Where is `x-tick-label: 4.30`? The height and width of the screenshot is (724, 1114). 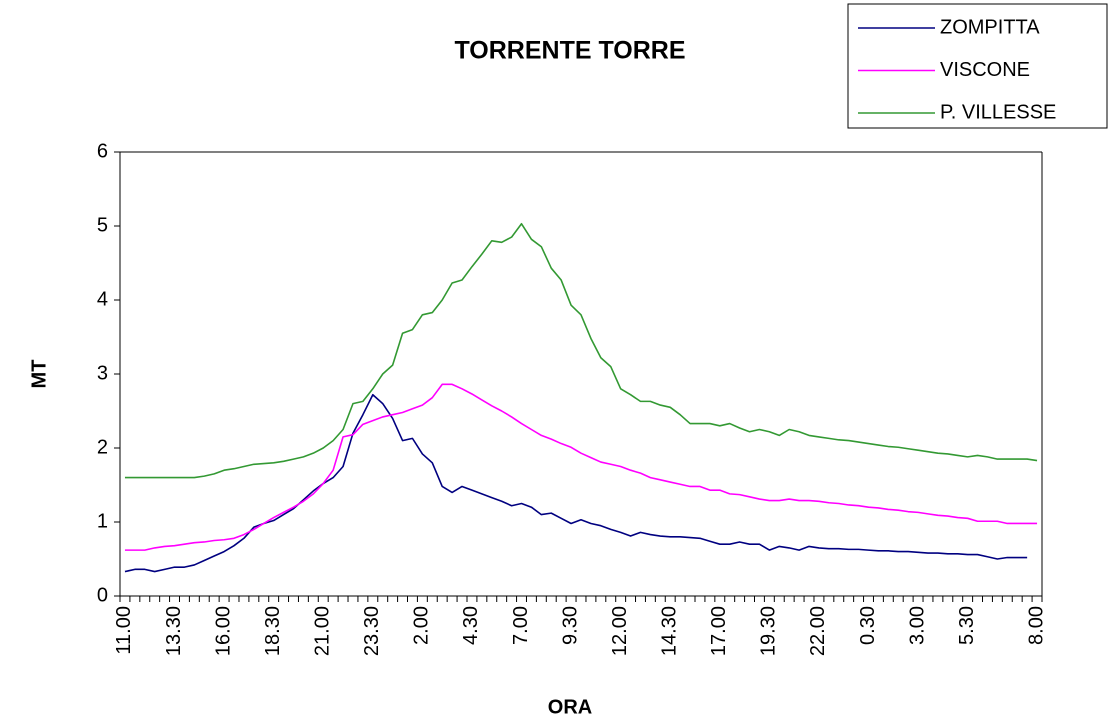 x-tick-label: 4.30 is located at coordinates (471, 625).